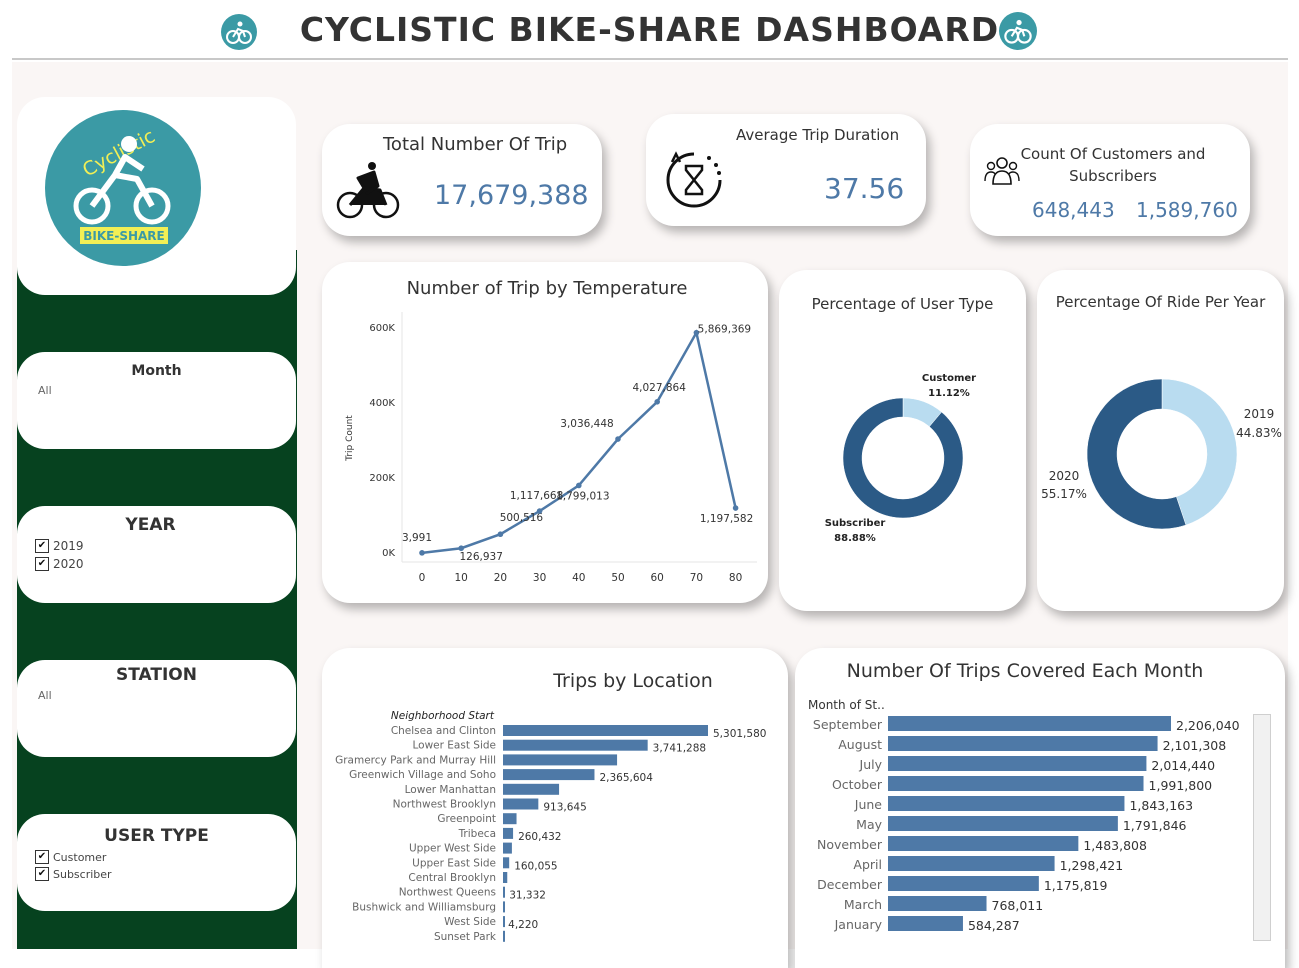  I want to click on kpi-average-duration-title: Average Trip Duration, so click(818, 135).